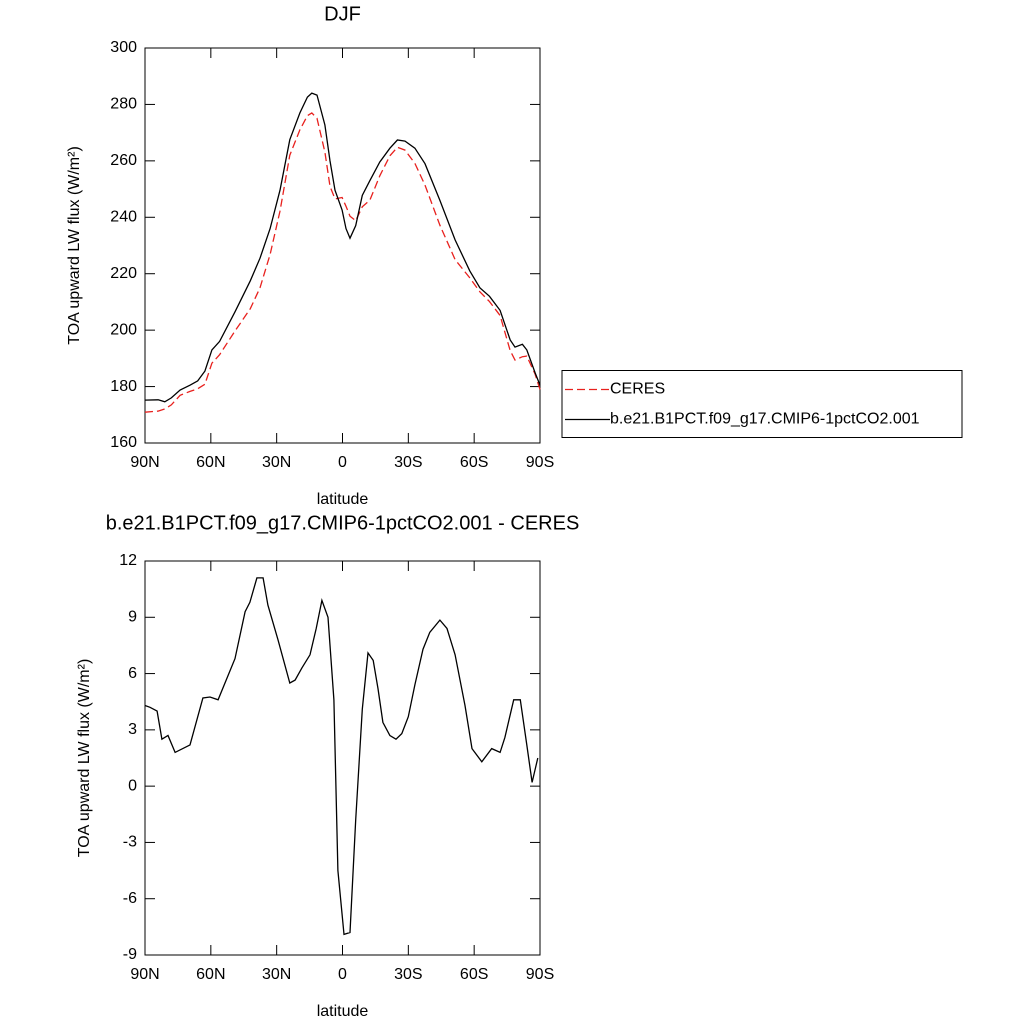  What do you see at coordinates (123, 217) in the screenshot?
I see `y-tick-label: 240` at bounding box center [123, 217].